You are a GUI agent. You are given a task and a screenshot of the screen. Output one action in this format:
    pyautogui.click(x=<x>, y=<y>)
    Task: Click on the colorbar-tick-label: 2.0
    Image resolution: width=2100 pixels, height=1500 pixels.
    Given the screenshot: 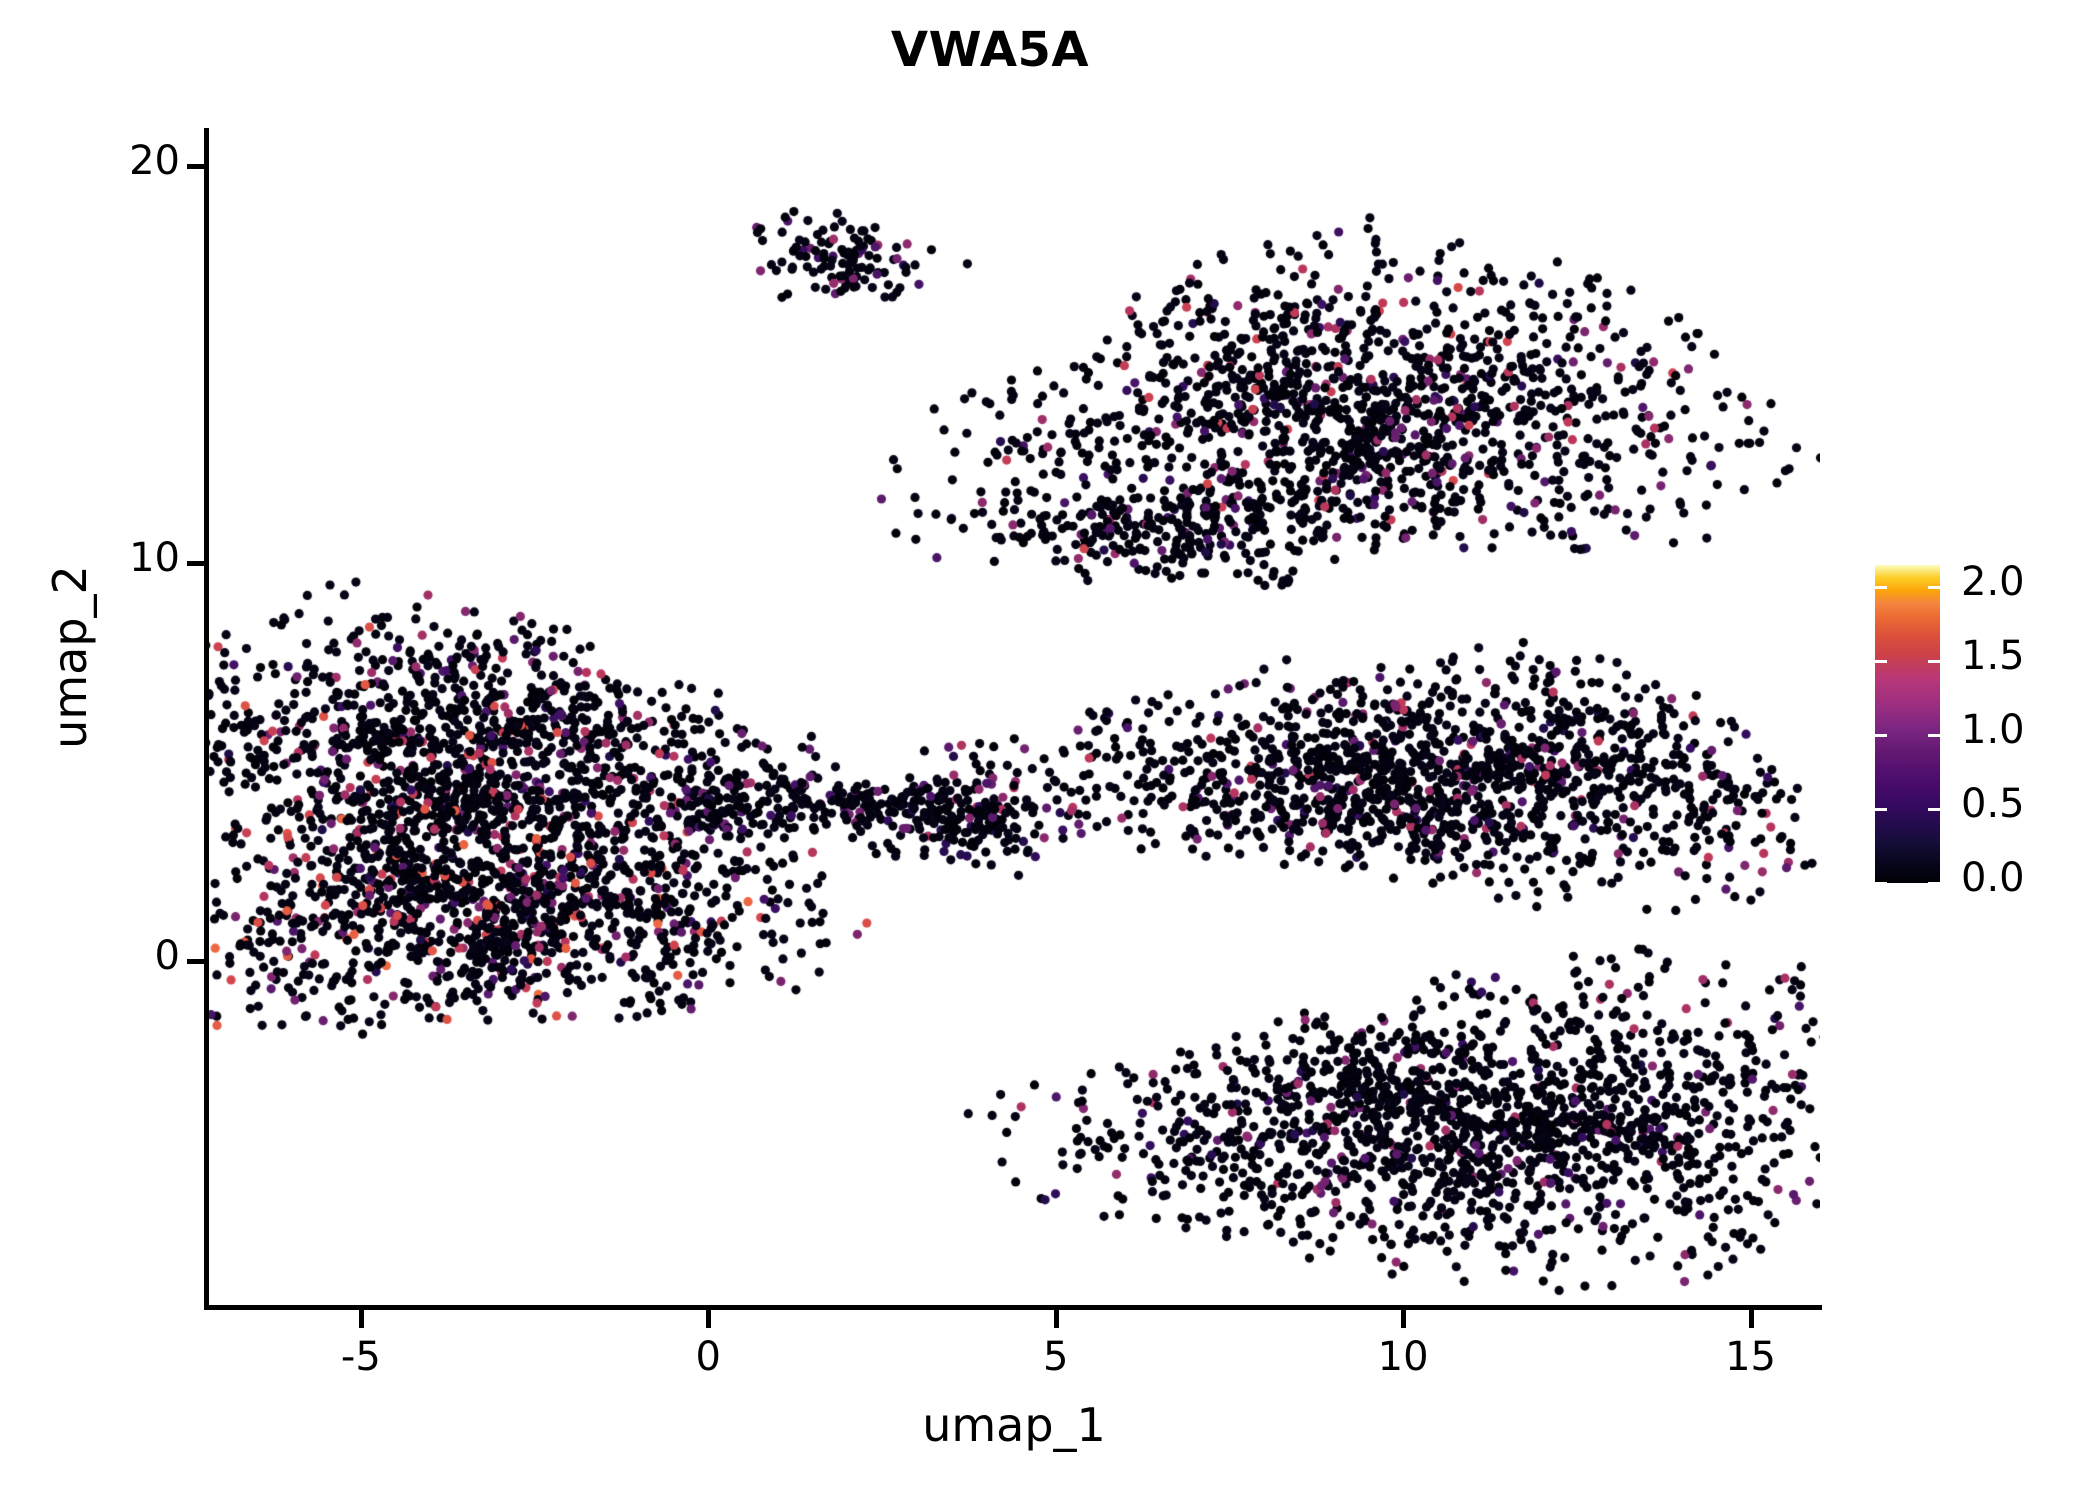 What is the action you would take?
    pyautogui.click(x=1993, y=582)
    